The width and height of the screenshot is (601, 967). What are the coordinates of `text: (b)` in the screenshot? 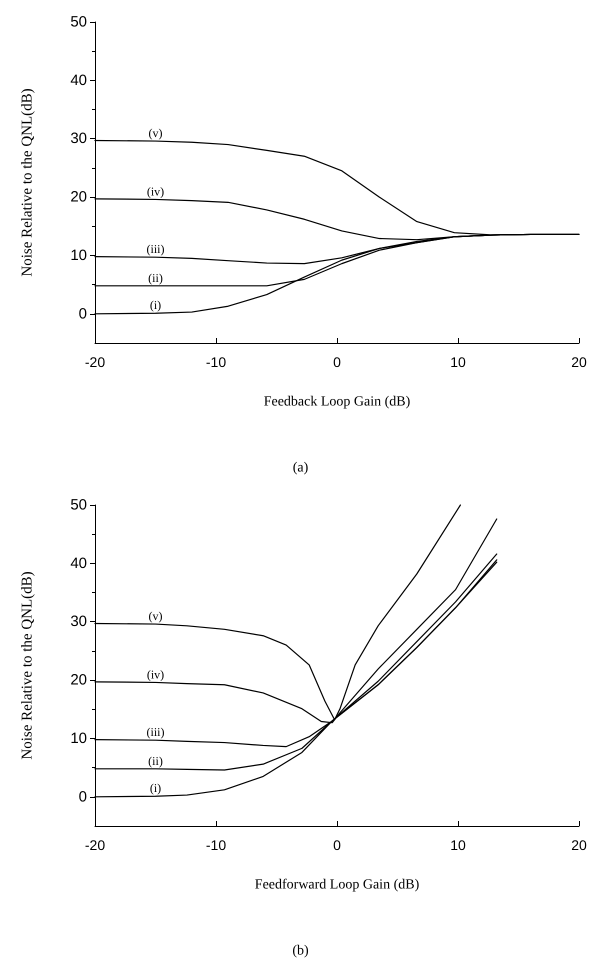 It's located at (300, 951).